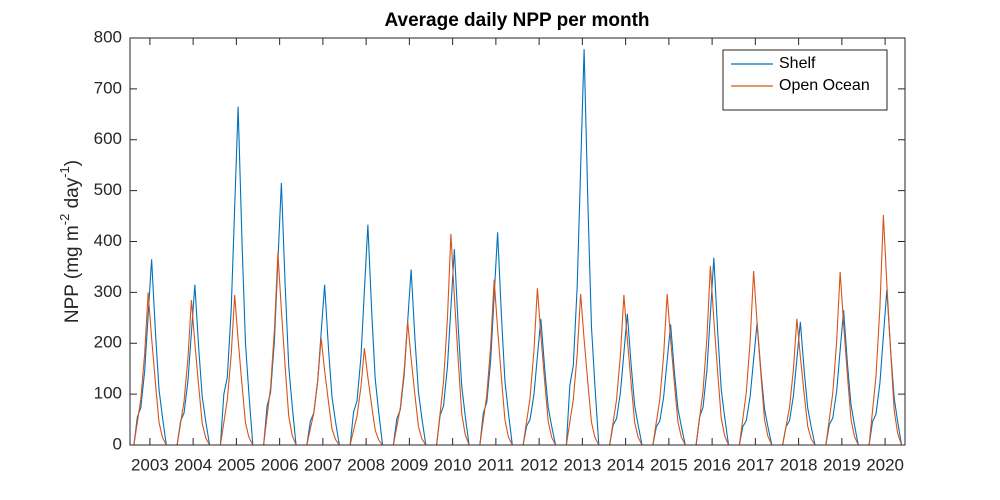 This screenshot has width=1000, height=500. Describe the element at coordinates (712, 464) in the screenshot. I see `x-tick-label: 2016` at that location.